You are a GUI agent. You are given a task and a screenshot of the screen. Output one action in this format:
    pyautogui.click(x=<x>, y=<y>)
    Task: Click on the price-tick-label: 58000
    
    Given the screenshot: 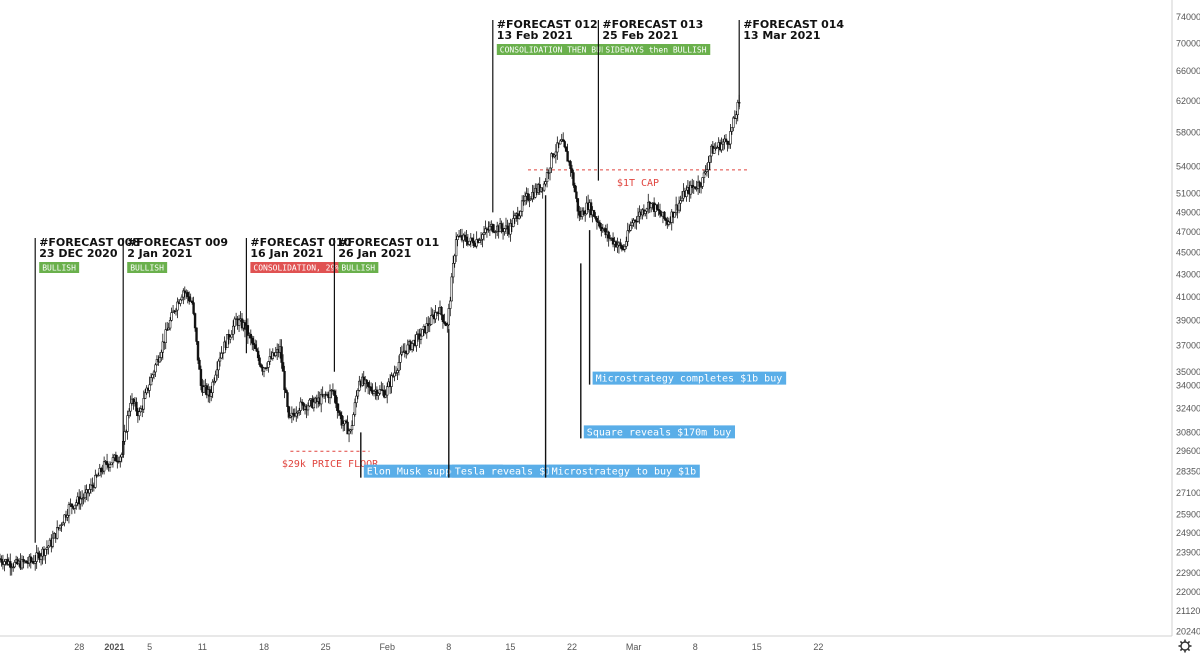 What is the action you would take?
    pyautogui.click(x=1188, y=132)
    